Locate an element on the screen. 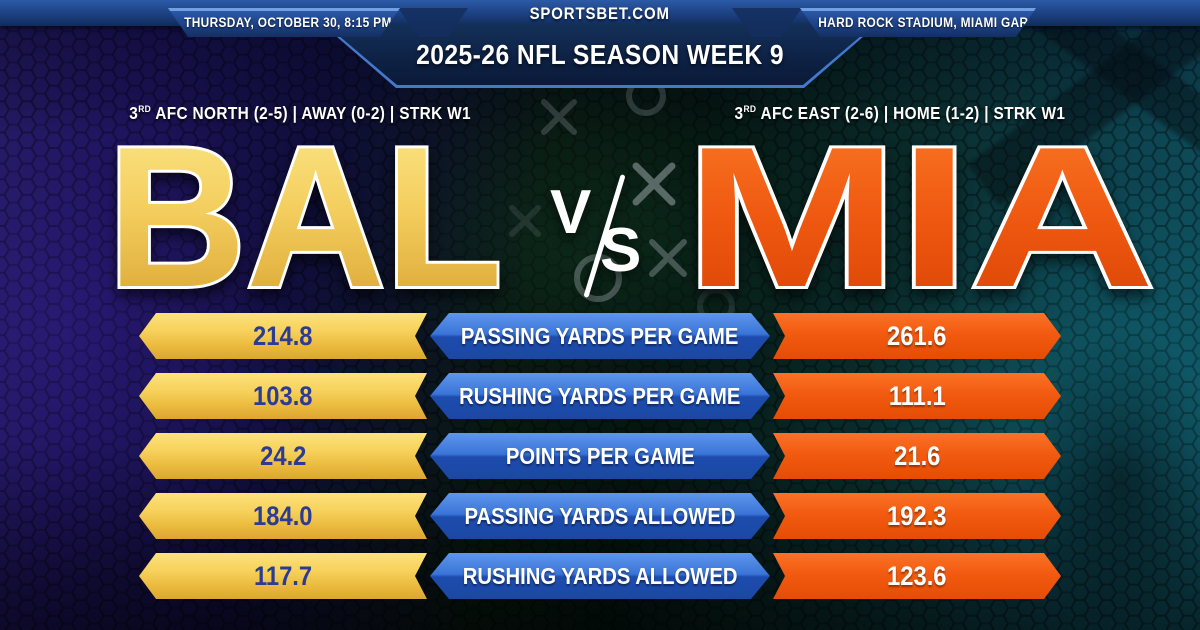 The width and height of the screenshot is (1200, 630). away-value-banner: 24.2 is located at coordinates (283, 456).